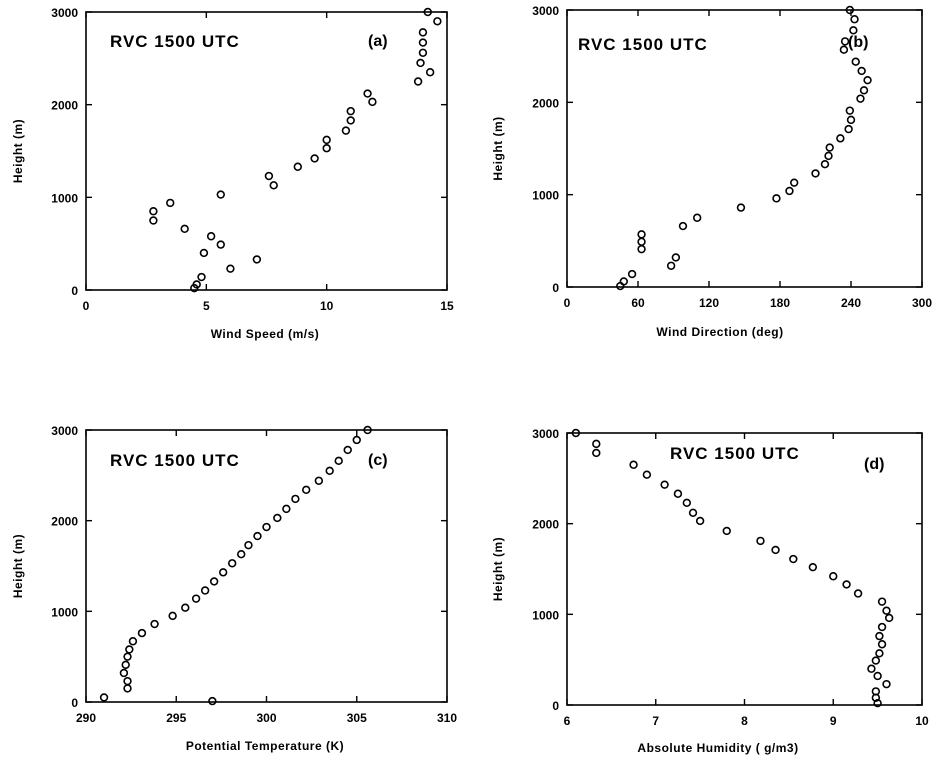 Image resolution: width=944 pixels, height=766 pixels. What do you see at coordinates (833, 721) in the screenshot?
I see `x-tick-label: 9` at bounding box center [833, 721].